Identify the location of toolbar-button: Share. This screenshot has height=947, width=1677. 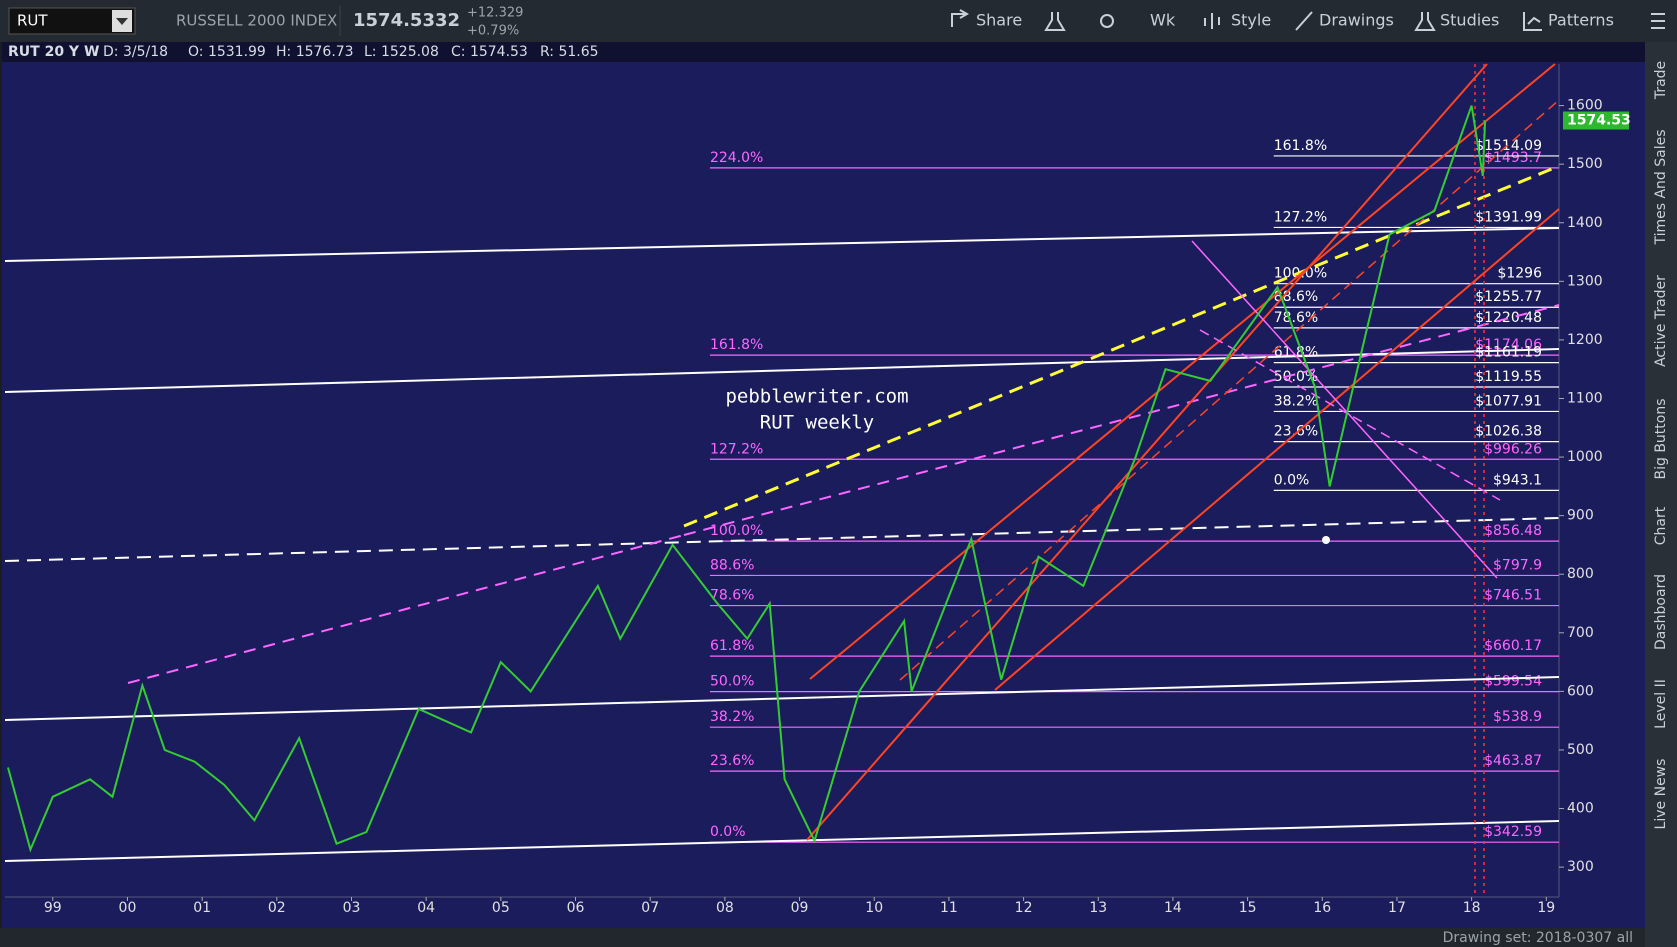
(999, 20).